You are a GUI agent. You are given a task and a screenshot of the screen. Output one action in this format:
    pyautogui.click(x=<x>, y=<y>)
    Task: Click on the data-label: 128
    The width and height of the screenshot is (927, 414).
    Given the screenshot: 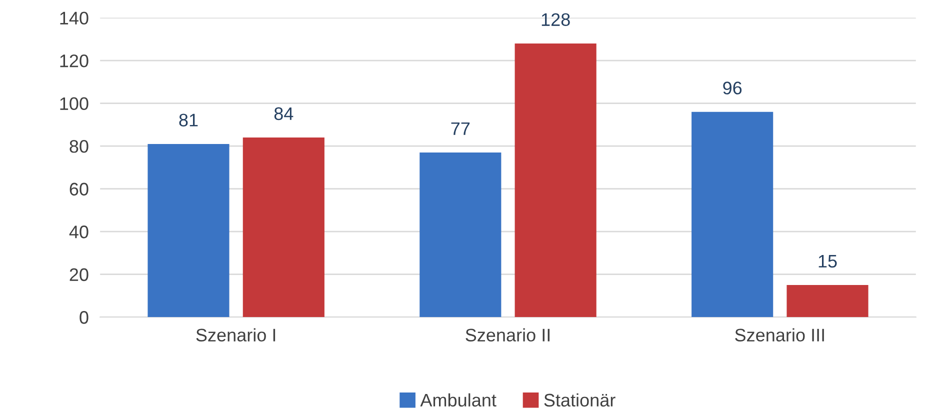 What is the action you would take?
    pyautogui.click(x=556, y=19)
    